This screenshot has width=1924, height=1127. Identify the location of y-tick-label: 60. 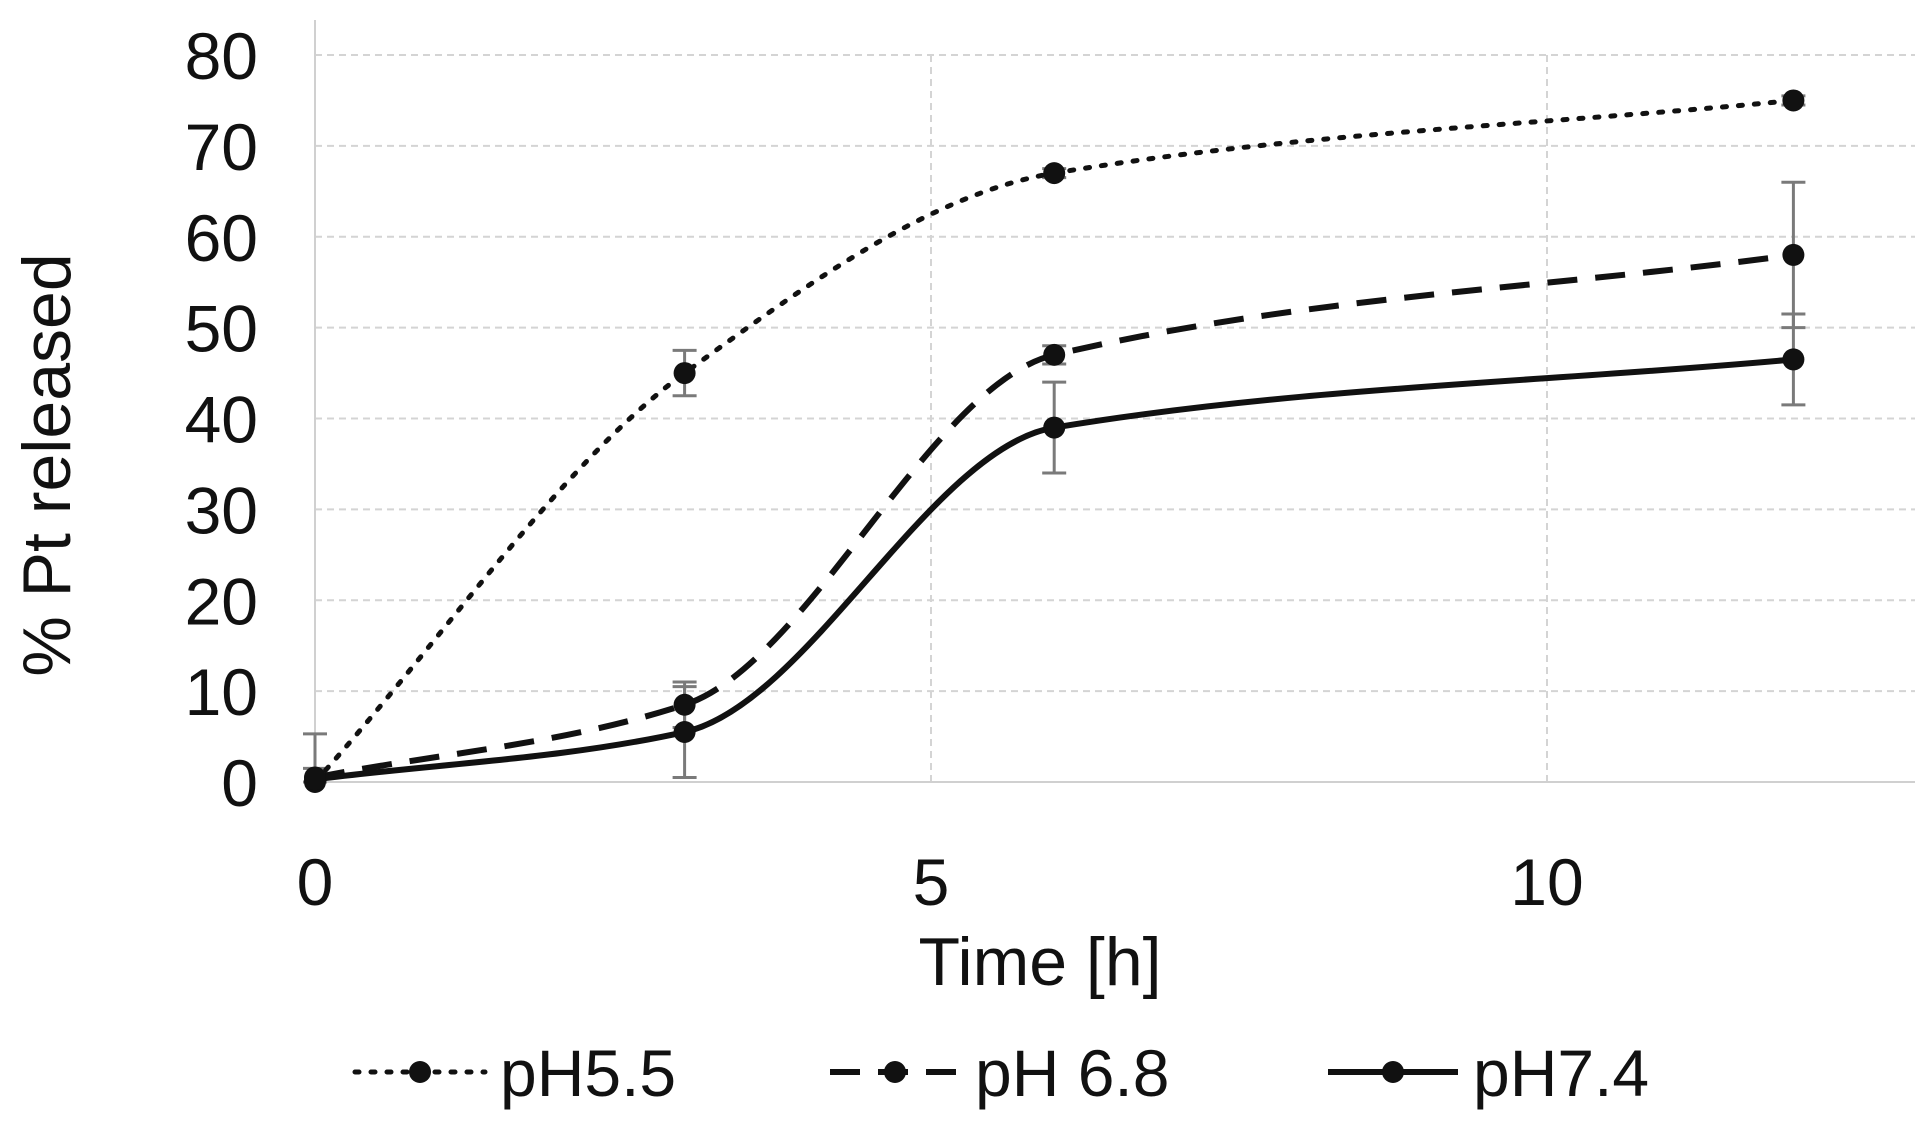
(221, 238).